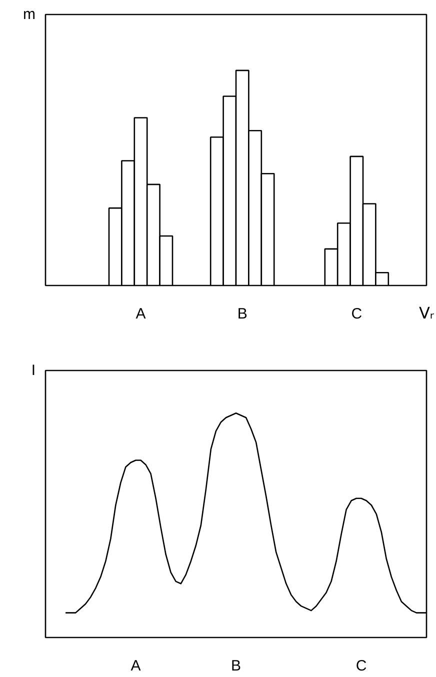 This screenshot has height=677, width=436. I want to click on y-axis-title: I, so click(33, 370).